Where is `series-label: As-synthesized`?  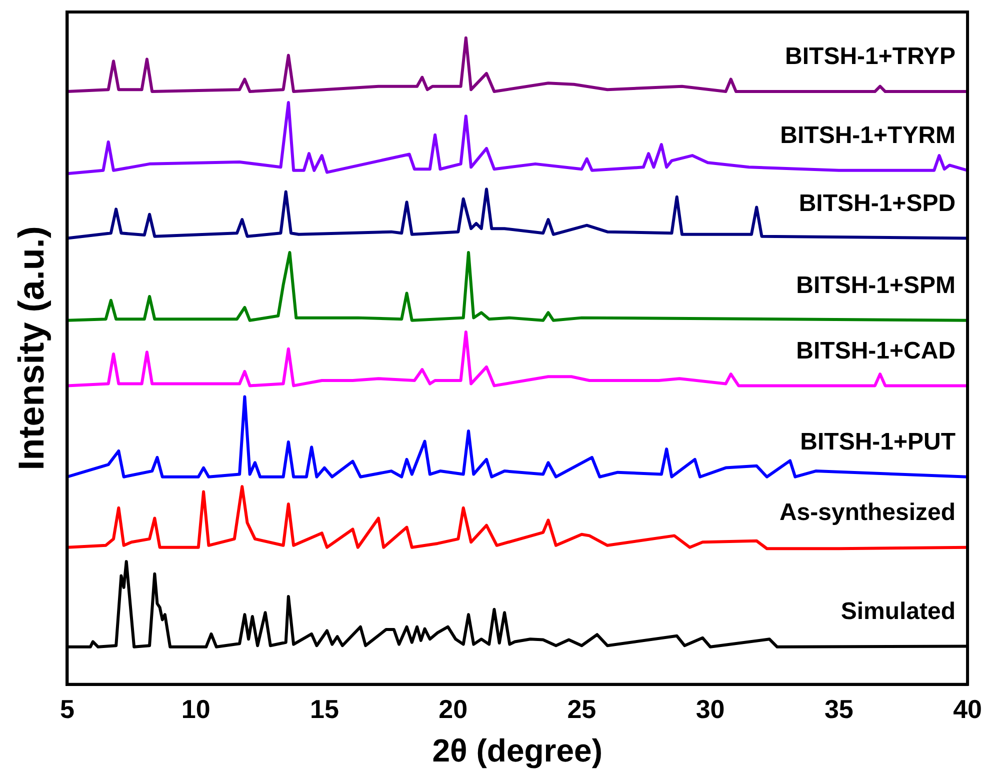 series-label: As-synthesized is located at coordinates (867, 512).